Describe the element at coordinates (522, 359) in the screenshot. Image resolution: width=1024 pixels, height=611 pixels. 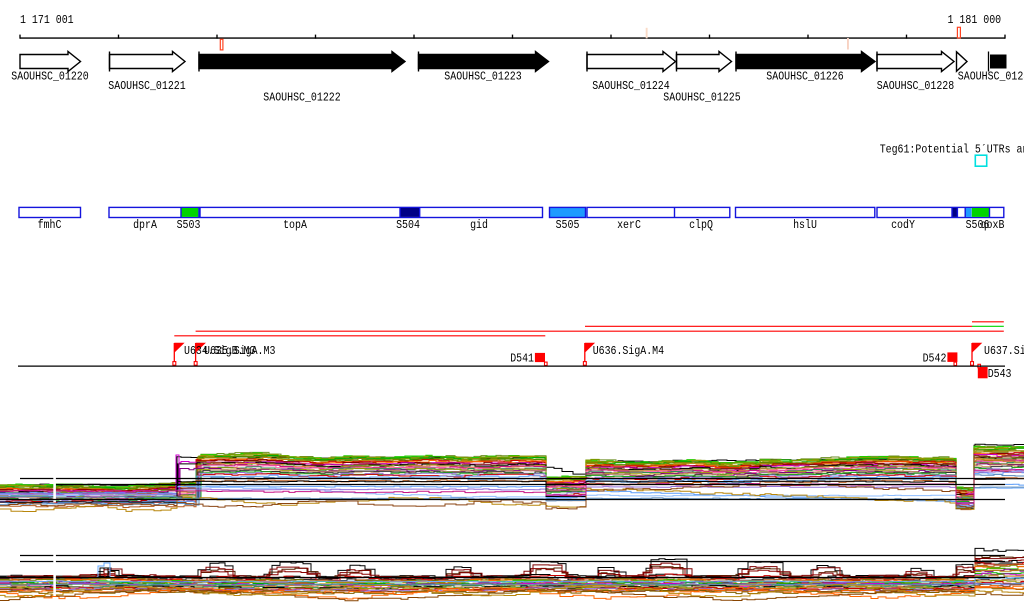
I see `svg-text: D541` at that location.